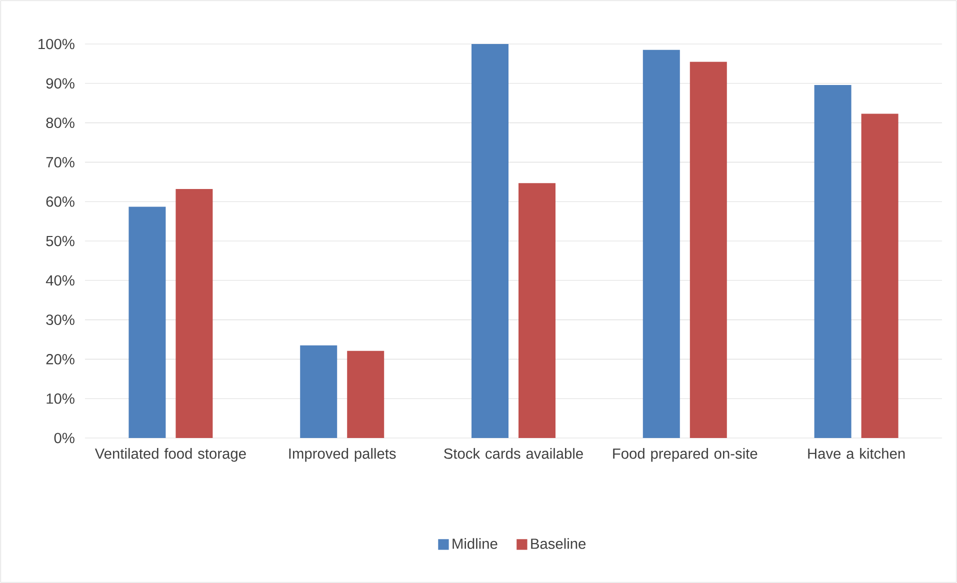 Image resolution: width=957 pixels, height=583 pixels. What do you see at coordinates (60, 398) in the screenshot?
I see `y-tick-label: 10%` at bounding box center [60, 398].